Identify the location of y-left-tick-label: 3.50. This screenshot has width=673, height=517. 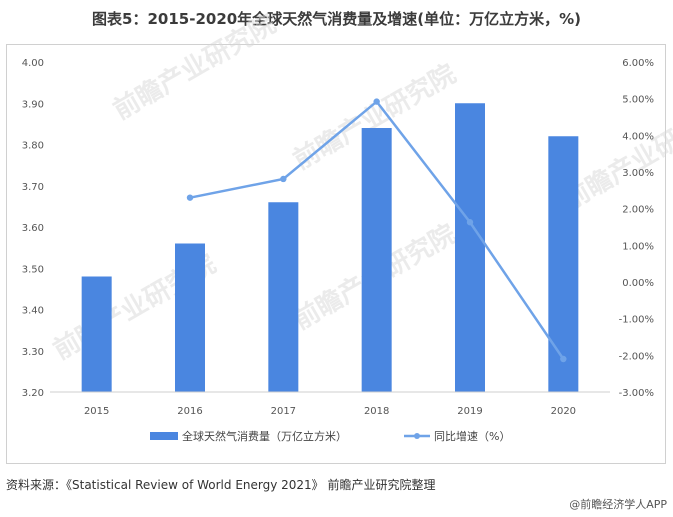
(33, 269).